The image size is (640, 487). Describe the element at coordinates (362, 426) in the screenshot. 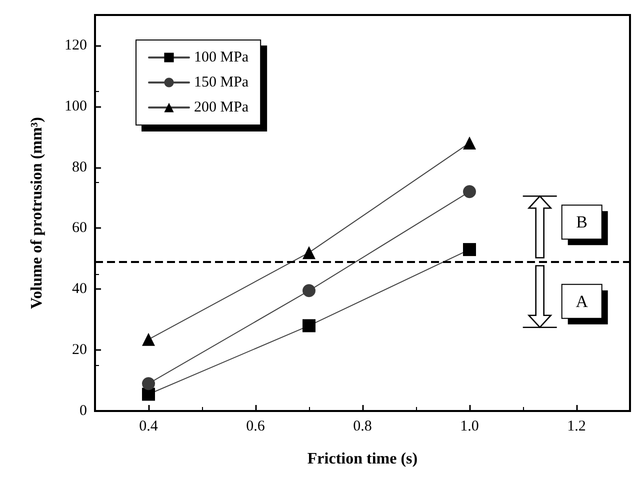

I see `x-tick-label: 0.8` at that location.